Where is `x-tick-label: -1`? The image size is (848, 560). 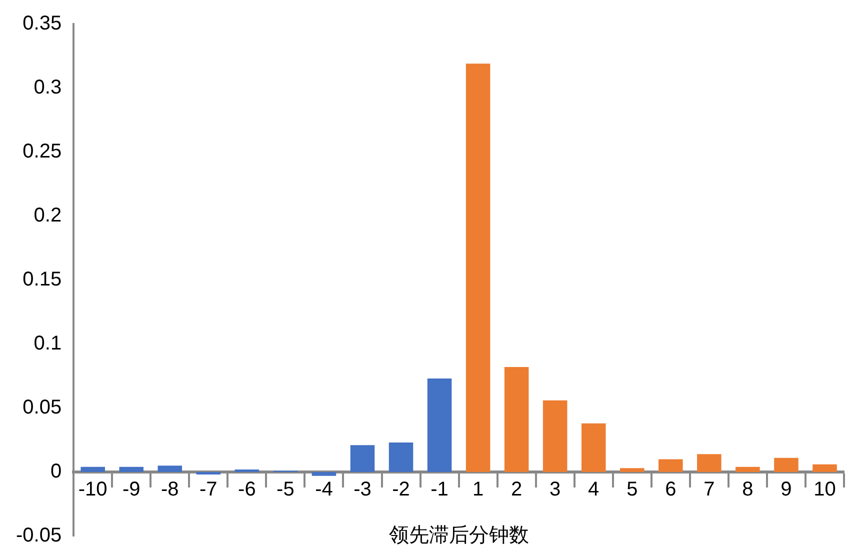
x-tick-label: -1 is located at coordinates (439, 489).